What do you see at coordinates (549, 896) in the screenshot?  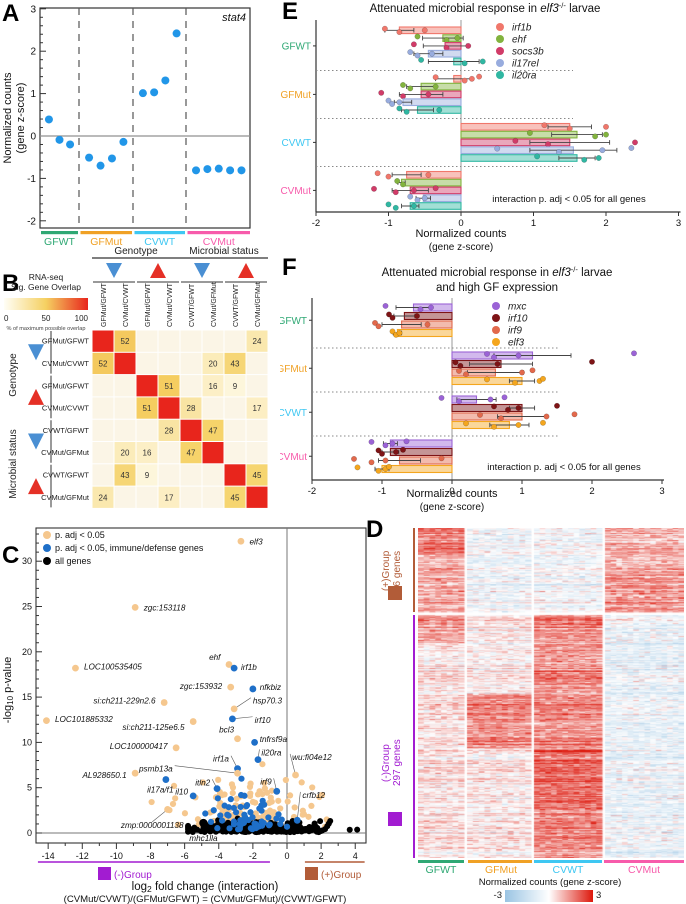 I see `colorbar-gradient` at bounding box center [549, 896].